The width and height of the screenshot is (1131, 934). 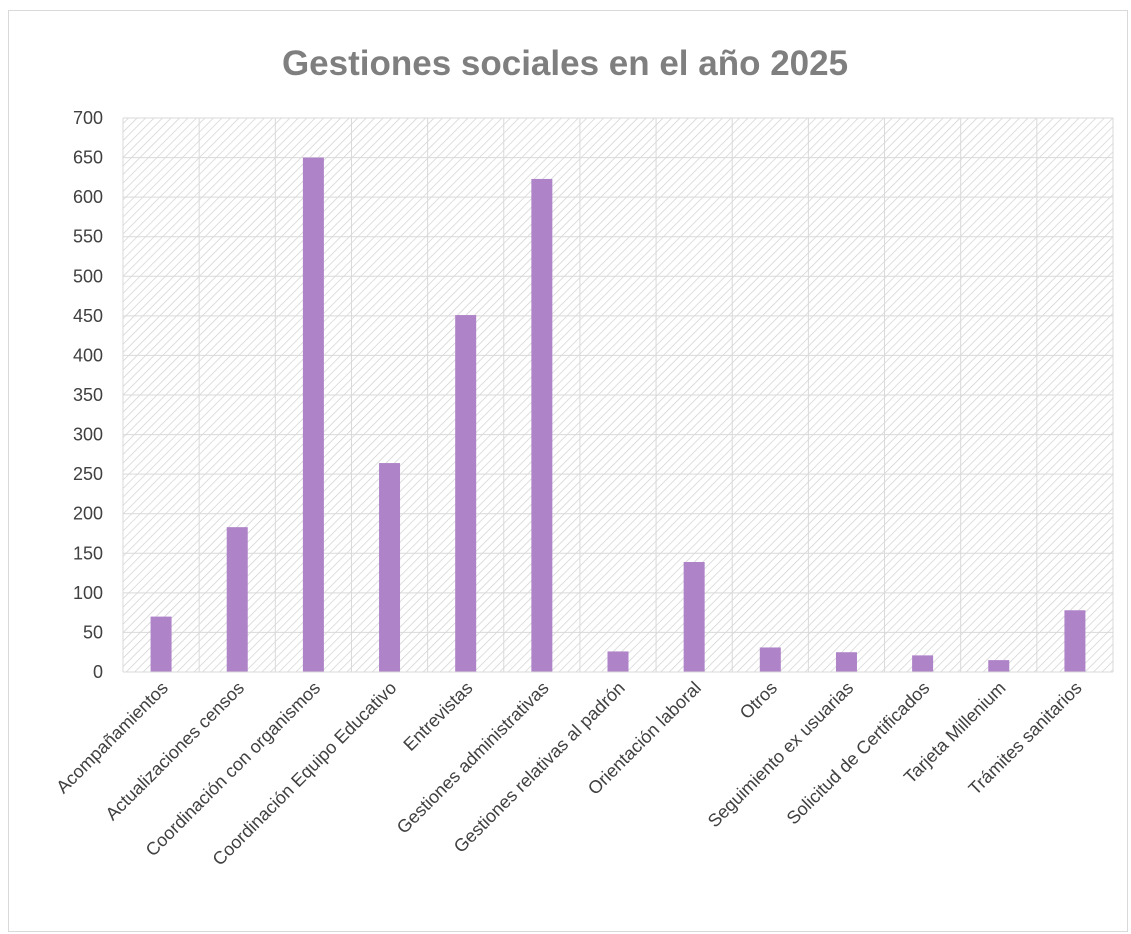 What do you see at coordinates (88, 593) in the screenshot?
I see `y-tick-label: 100` at bounding box center [88, 593].